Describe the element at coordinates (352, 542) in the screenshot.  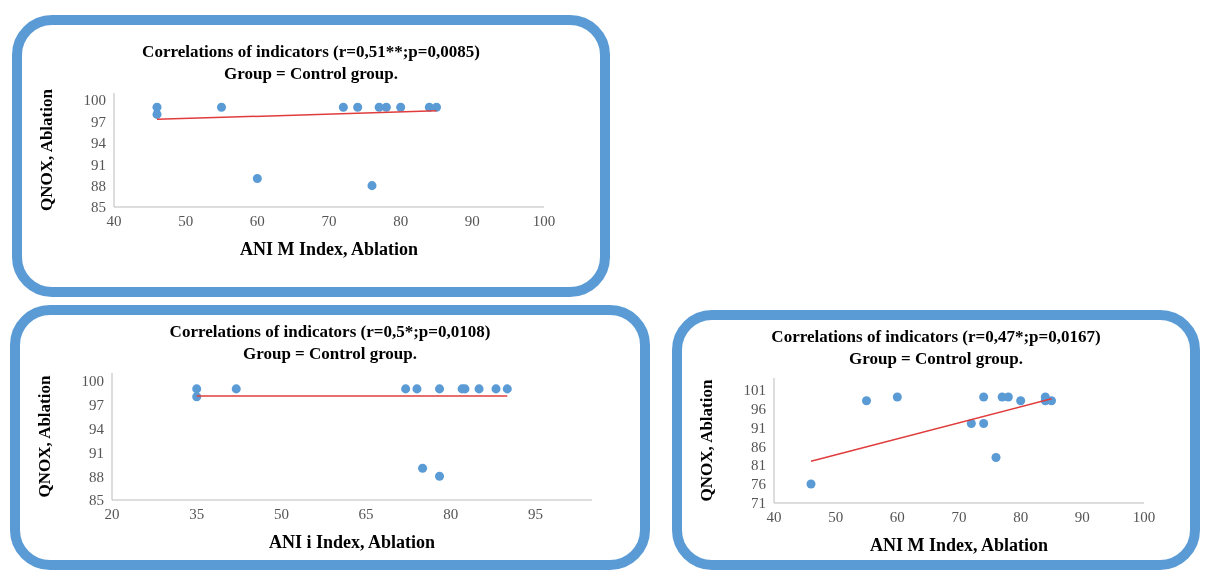
I see `x-axis-title: ANI i Index, Ablation` at that location.